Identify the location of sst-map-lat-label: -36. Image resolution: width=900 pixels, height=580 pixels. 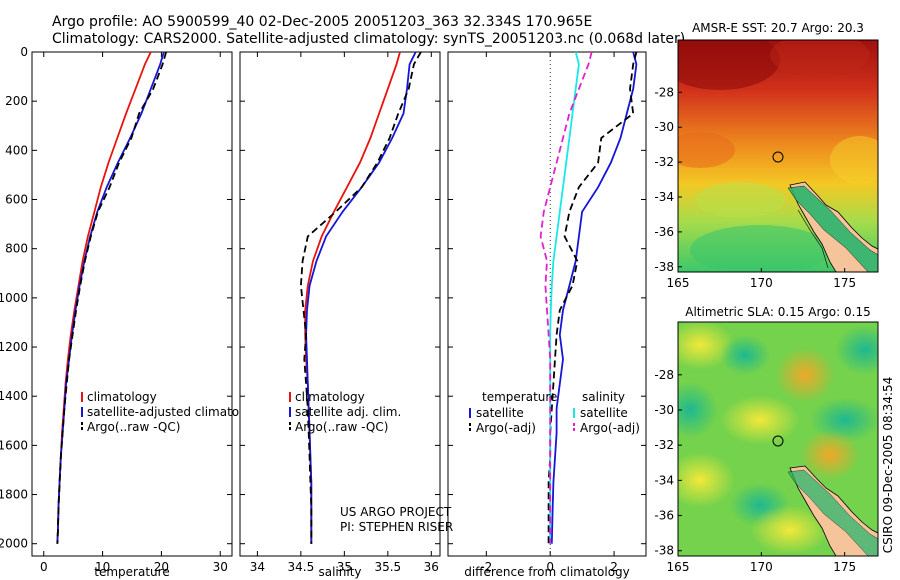
(664, 232).